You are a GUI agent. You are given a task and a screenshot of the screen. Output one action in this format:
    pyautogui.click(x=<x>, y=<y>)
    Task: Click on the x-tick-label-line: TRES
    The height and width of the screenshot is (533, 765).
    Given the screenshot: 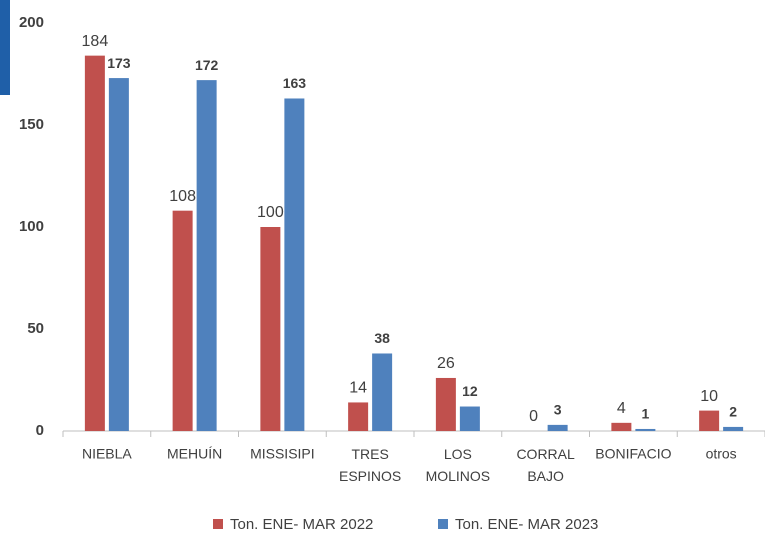 What is the action you would take?
    pyautogui.click(x=369, y=454)
    